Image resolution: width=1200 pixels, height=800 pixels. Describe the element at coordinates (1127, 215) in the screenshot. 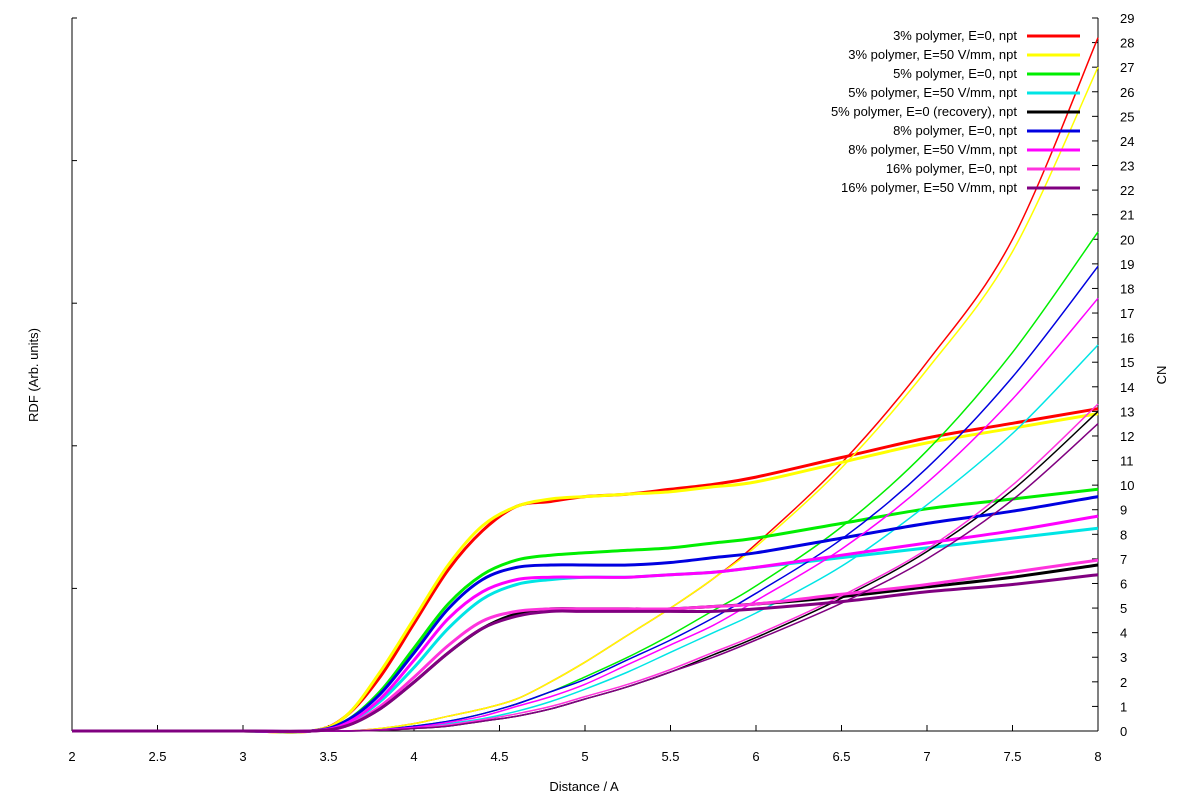

I see `y-right-tick-label: 21` at that location.